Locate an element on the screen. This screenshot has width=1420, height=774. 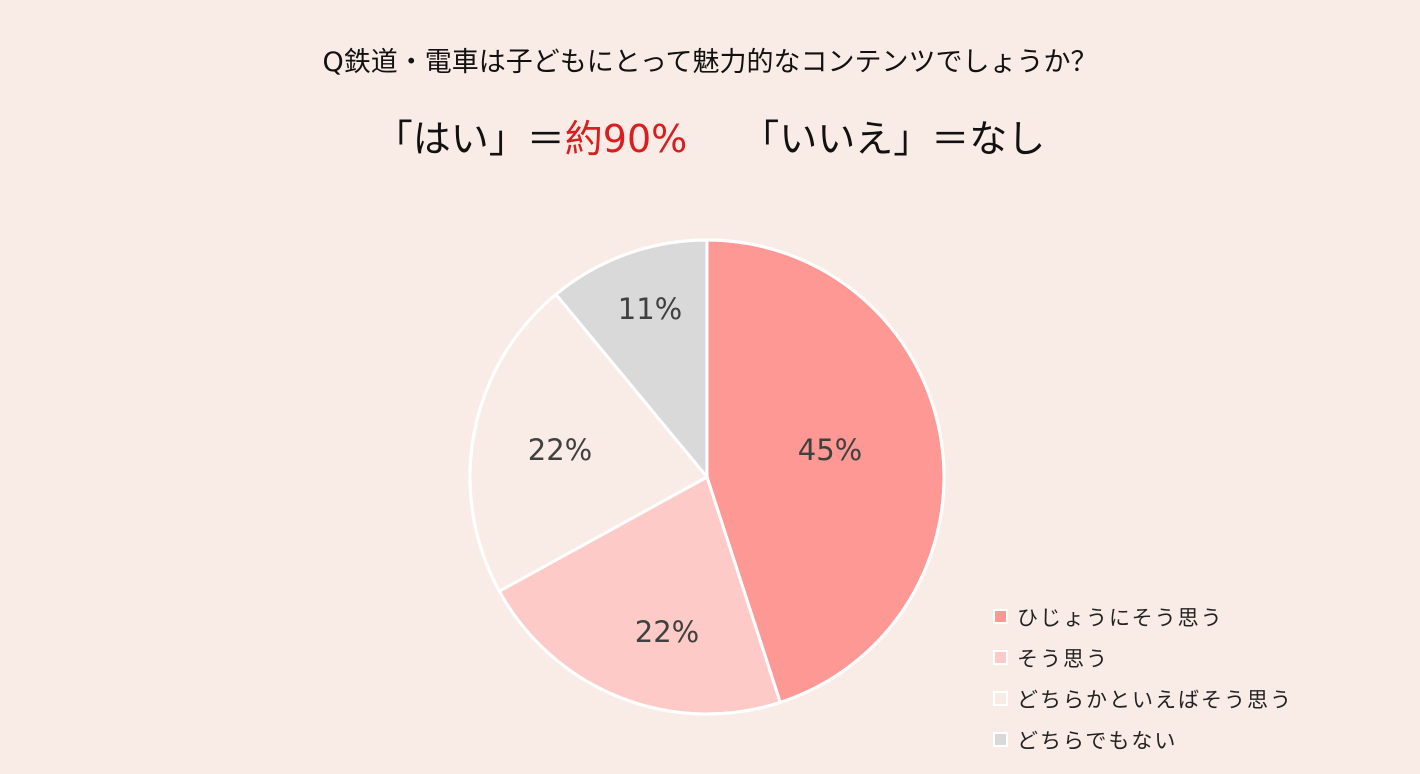
legend-item: そう思う is located at coordinates (1143, 657).